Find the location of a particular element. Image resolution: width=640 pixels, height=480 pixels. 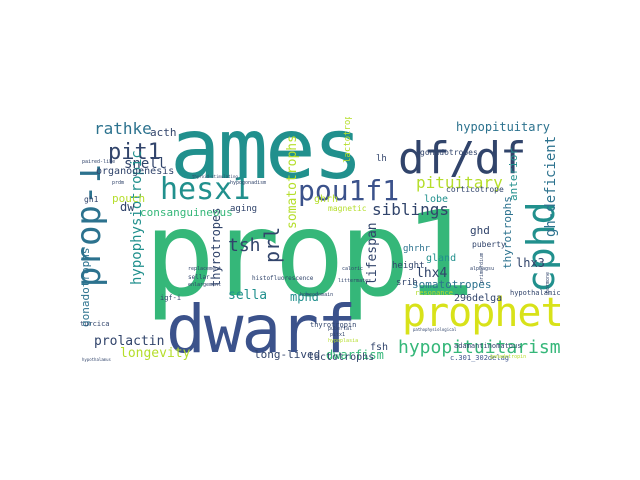

word-lactotropes: lactotropes is located at coordinates (348, 140).